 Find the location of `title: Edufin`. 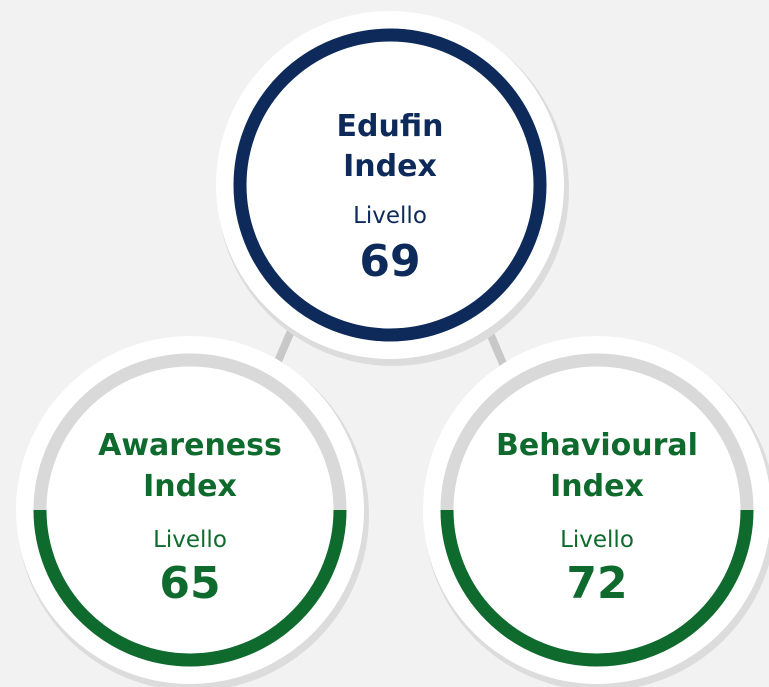

title: Edufin is located at coordinates (390, 126).